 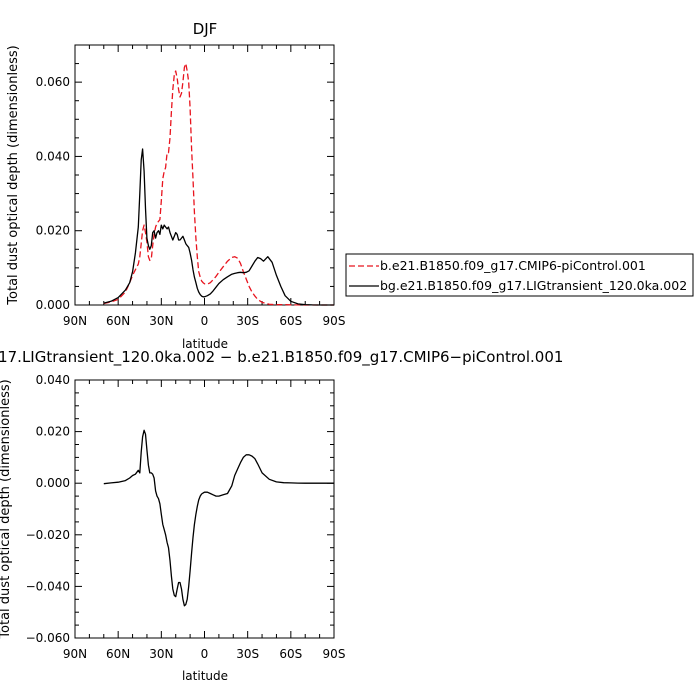 What do you see at coordinates (48, 586) in the screenshot?
I see `y-tick-label: −0.040` at bounding box center [48, 586].